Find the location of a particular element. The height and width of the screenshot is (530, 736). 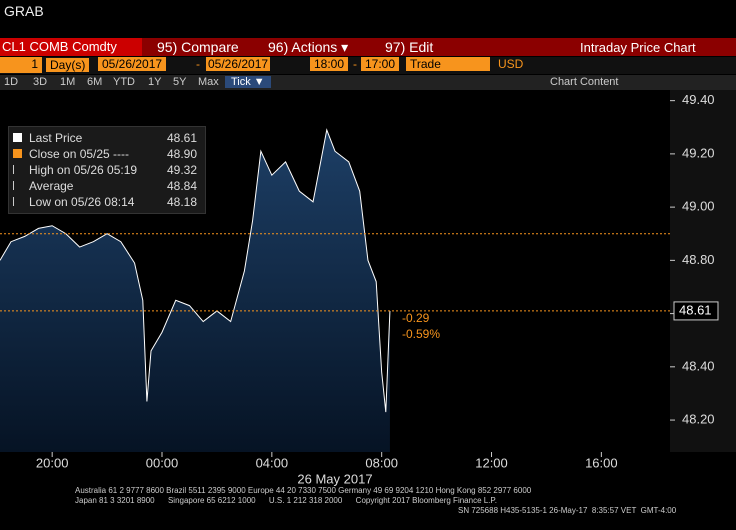

y-tick-label: 48.20 is located at coordinates (698, 418).